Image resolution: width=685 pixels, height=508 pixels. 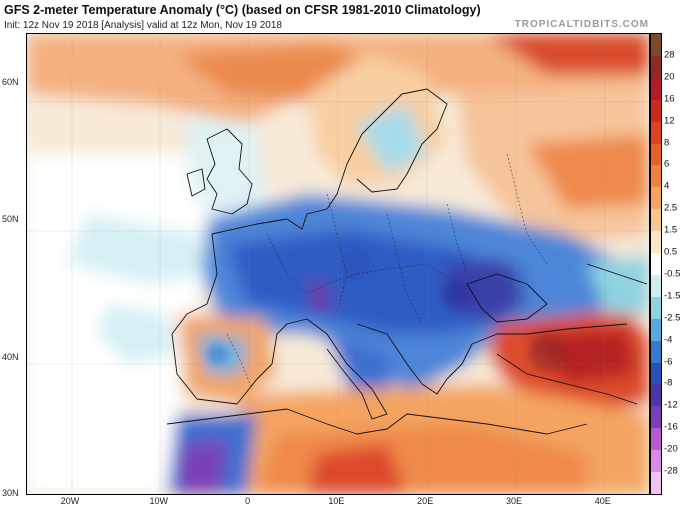 I want to click on lon-label-30e: 30E, so click(x=514, y=501).